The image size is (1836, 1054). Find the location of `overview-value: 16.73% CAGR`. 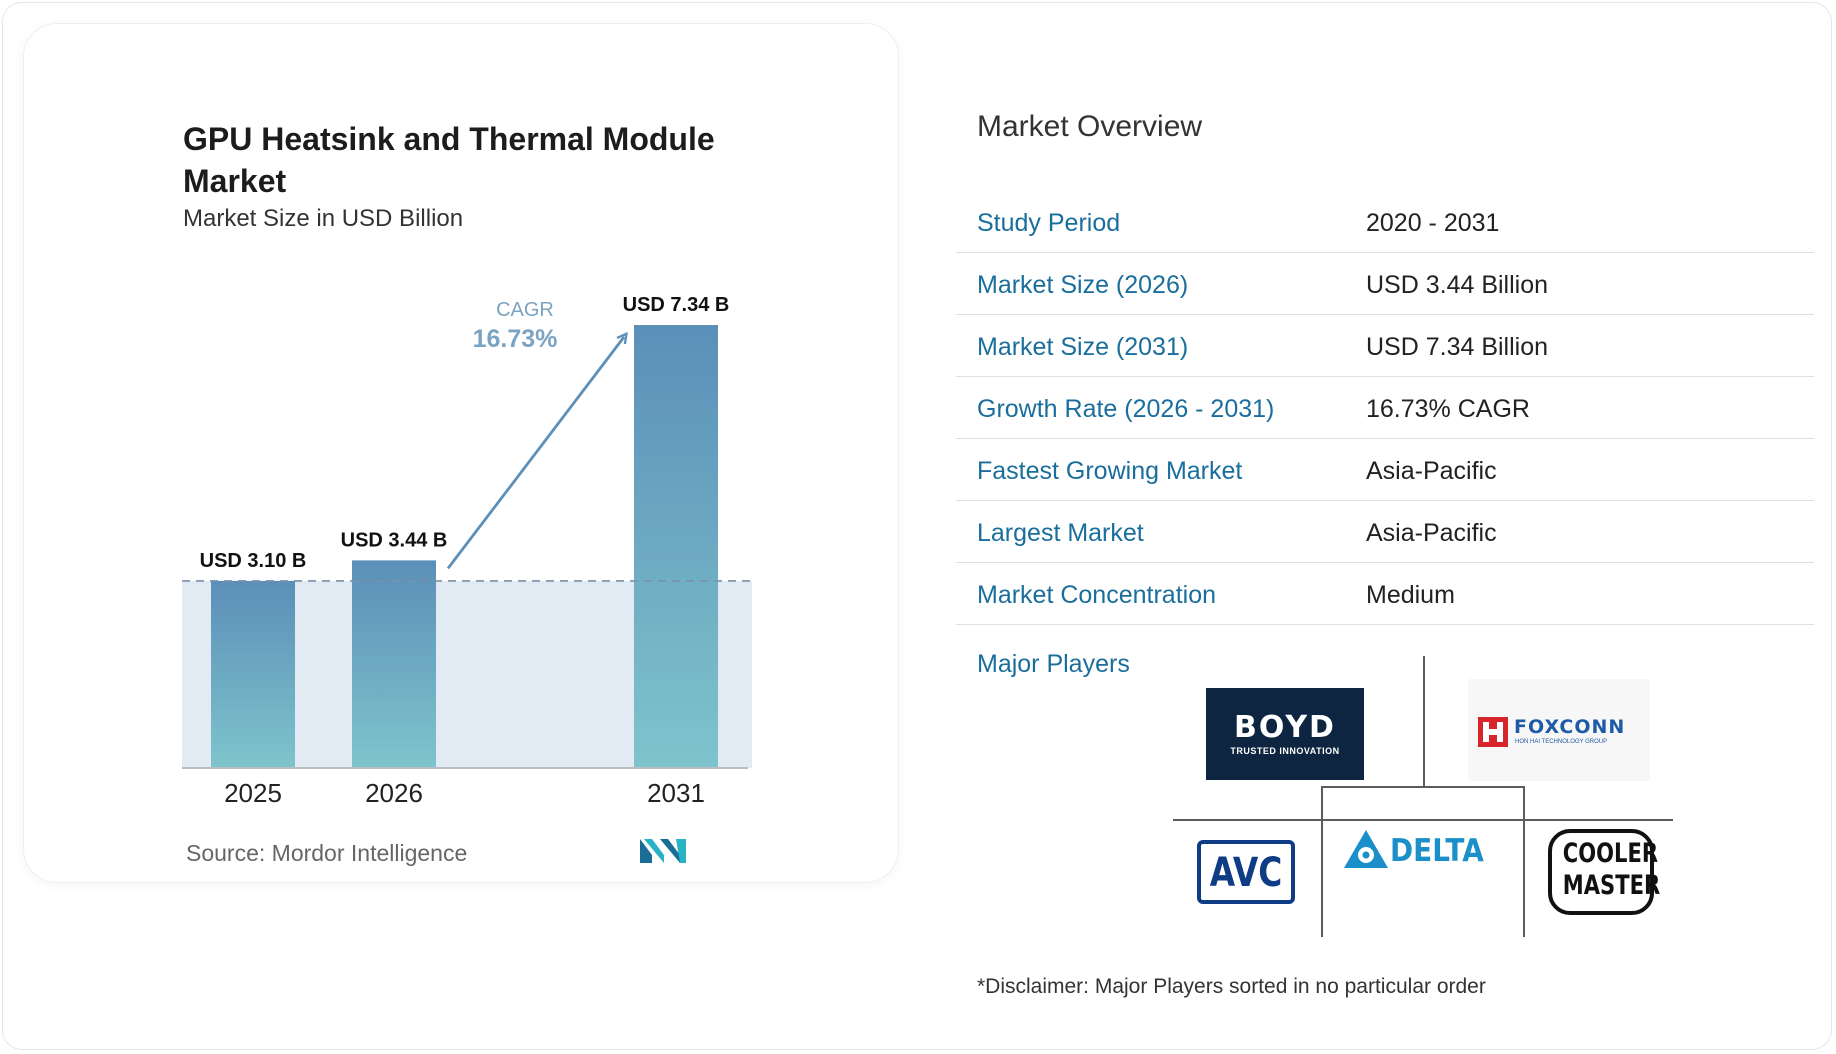

overview-value: 16.73% CAGR is located at coordinates (1448, 409).